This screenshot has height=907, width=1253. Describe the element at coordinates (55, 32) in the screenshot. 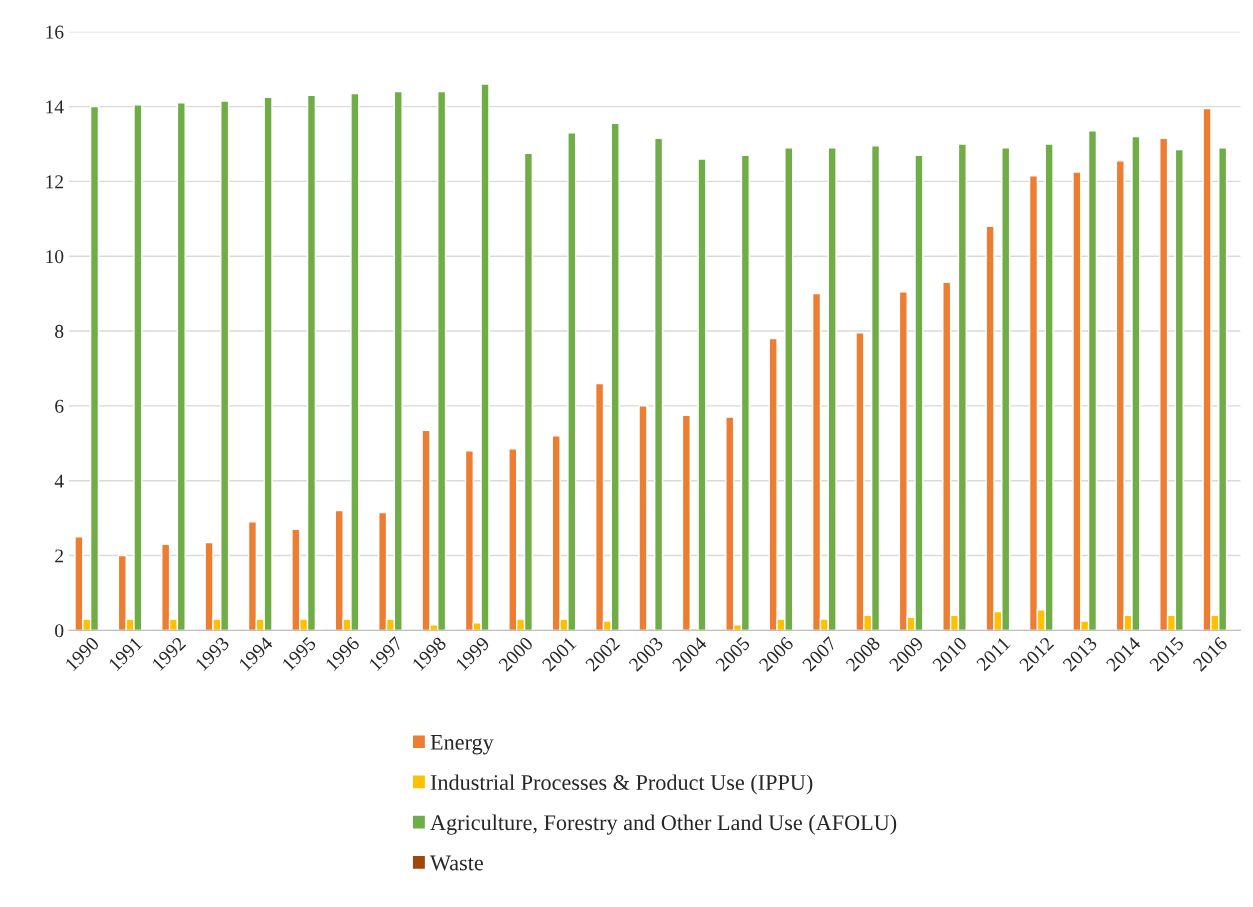

I see `y-tick-label: 16` at that location.